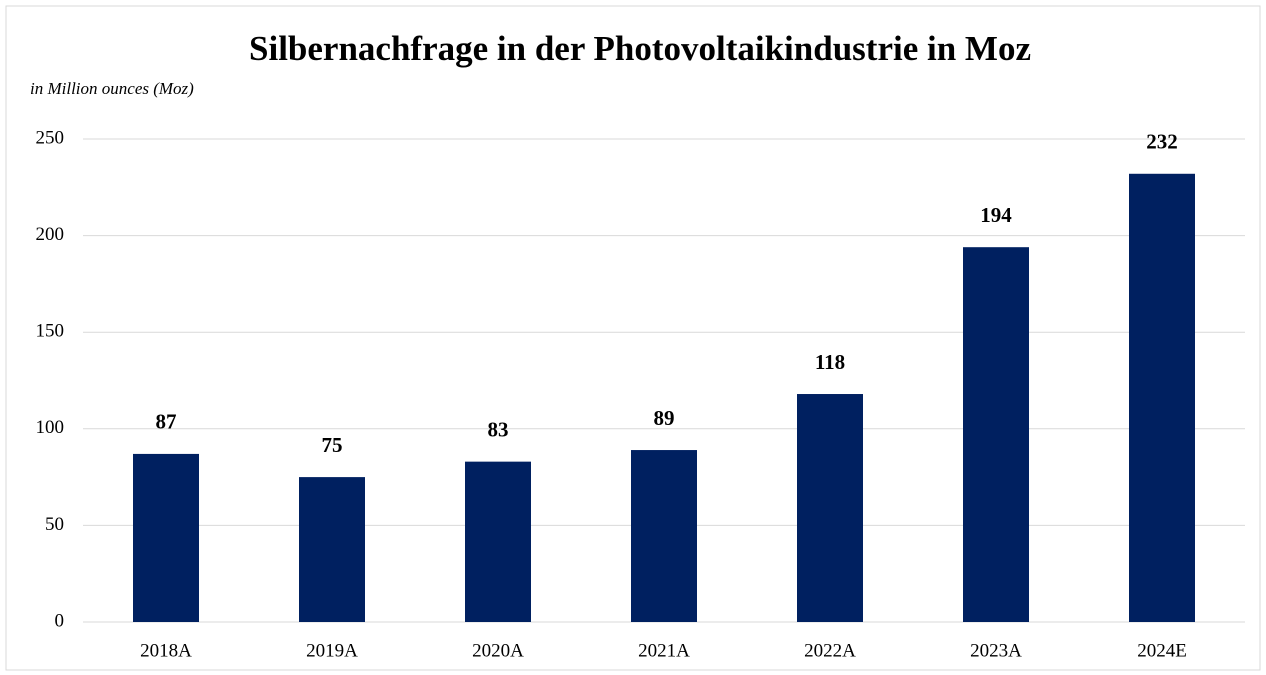 This screenshot has height=675, width=1266. What do you see at coordinates (50, 427) in the screenshot?
I see `y-tick-label: 100` at bounding box center [50, 427].